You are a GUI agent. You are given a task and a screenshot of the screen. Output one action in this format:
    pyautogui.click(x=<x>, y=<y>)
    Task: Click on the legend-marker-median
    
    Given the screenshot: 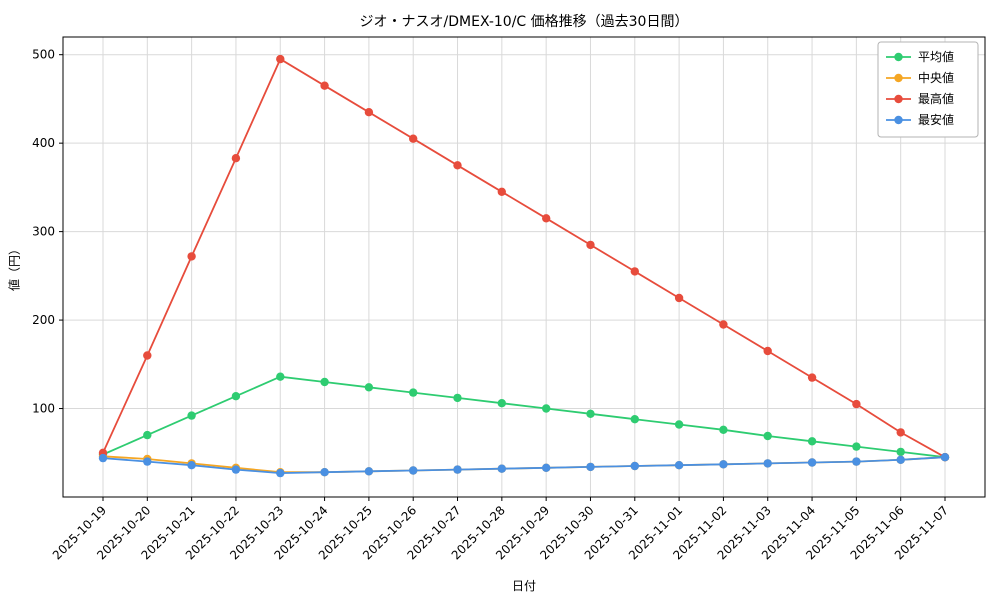 What is the action you would take?
    pyautogui.click(x=898, y=78)
    